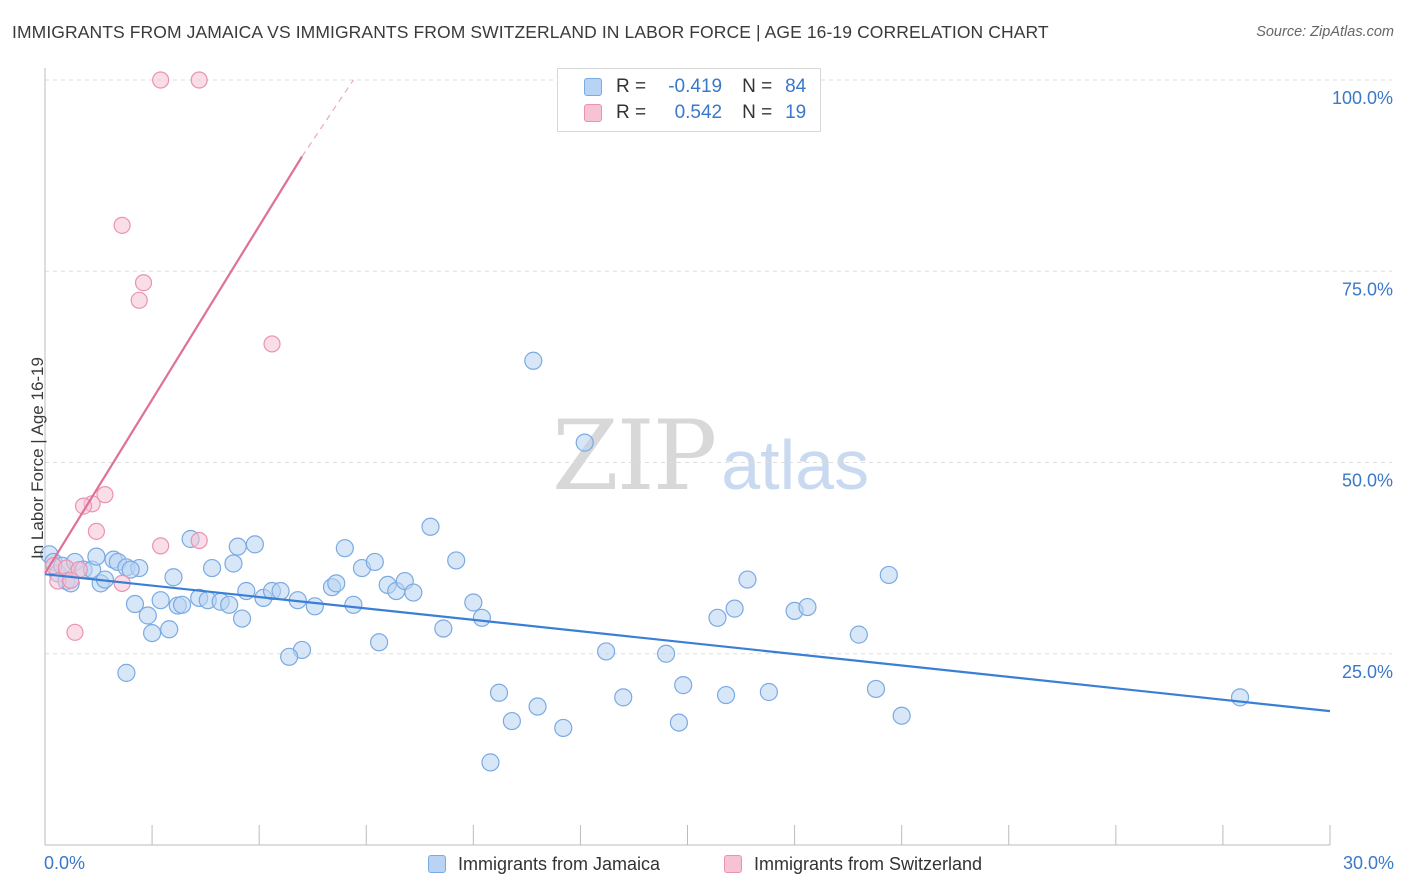 This screenshot has width=1406, height=892. I want to click on bottom-jamaica-swatch, so click(437, 864).